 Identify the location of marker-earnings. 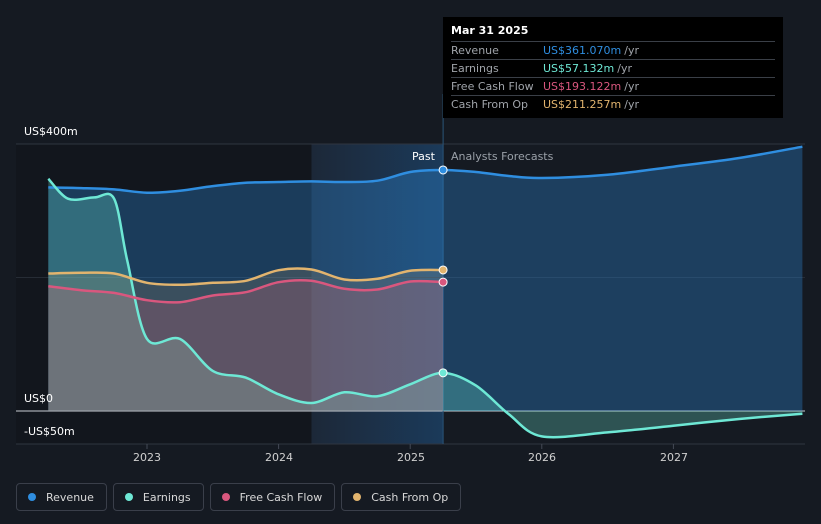
(443, 373).